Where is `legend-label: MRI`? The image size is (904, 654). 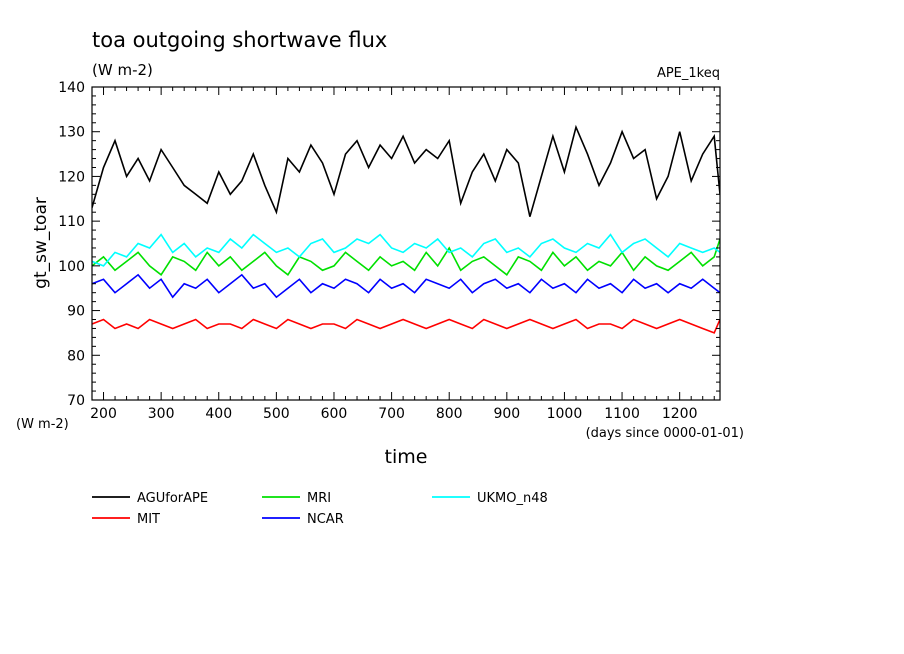
legend-label: MRI is located at coordinates (319, 498).